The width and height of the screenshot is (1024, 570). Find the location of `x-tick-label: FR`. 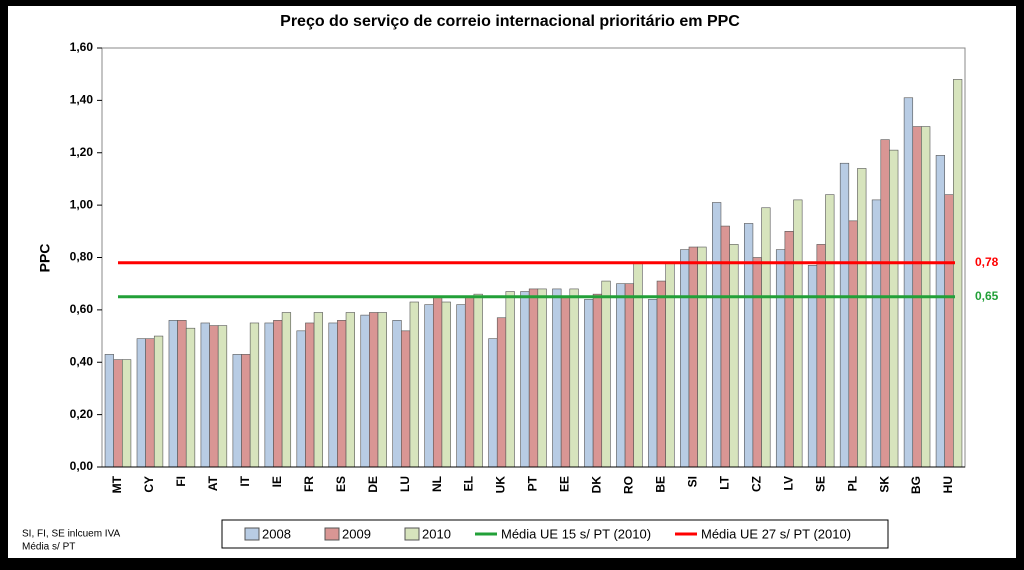

x-tick-label: FR is located at coordinates (309, 484).